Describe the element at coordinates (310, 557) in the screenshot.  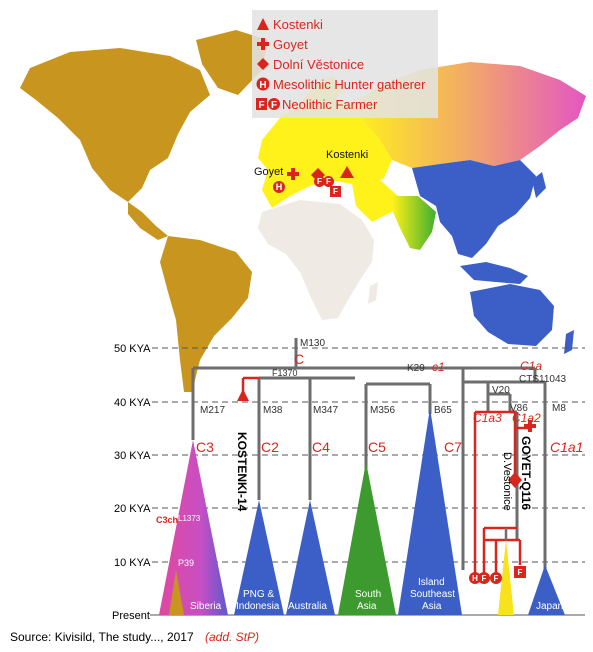
I see `clade-c4-cone` at that location.